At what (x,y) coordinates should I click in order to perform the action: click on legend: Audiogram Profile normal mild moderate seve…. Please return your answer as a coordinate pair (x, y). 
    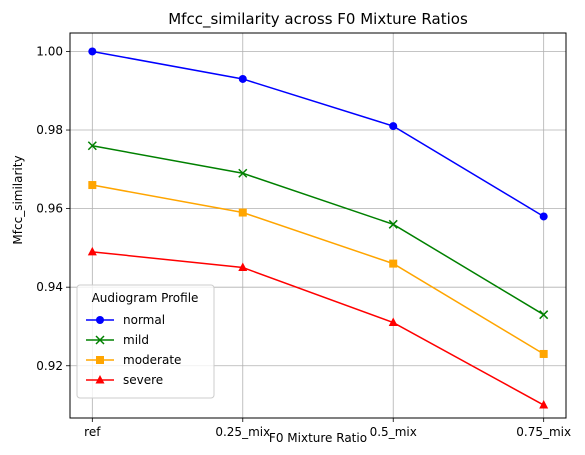
    Looking at the image, I should click on (145, 341).